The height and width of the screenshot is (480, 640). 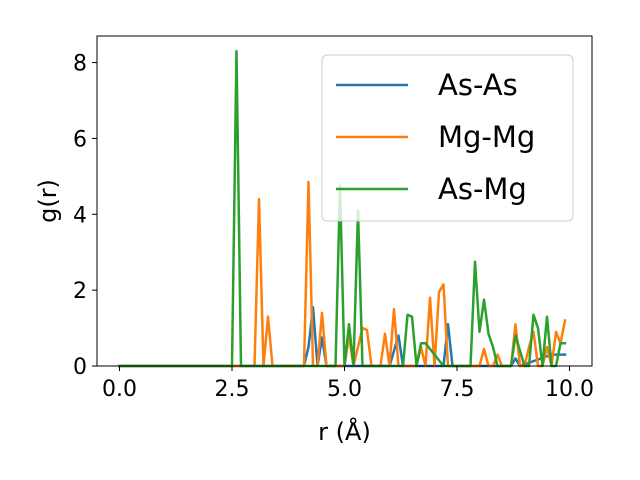 I want to click on legend: As-As Mg-Mg As-Mg, so click(x=447, y=138).